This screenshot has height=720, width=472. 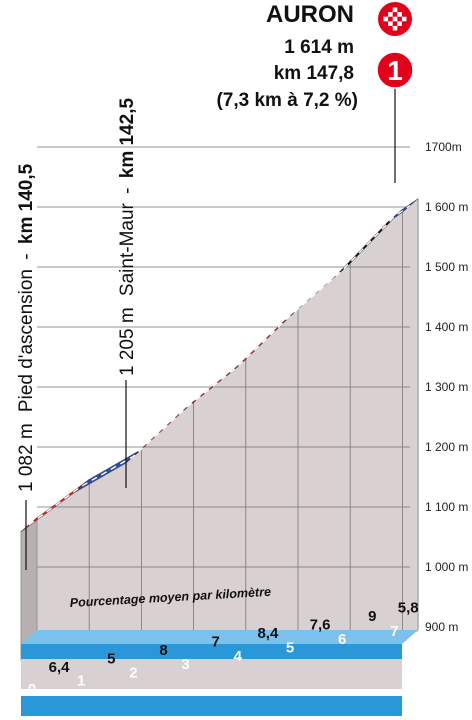 What do you see at coordinates (314, 73) in the screenshot?
I see `summit-km: km 147,8` at bounding box center [314, 73].